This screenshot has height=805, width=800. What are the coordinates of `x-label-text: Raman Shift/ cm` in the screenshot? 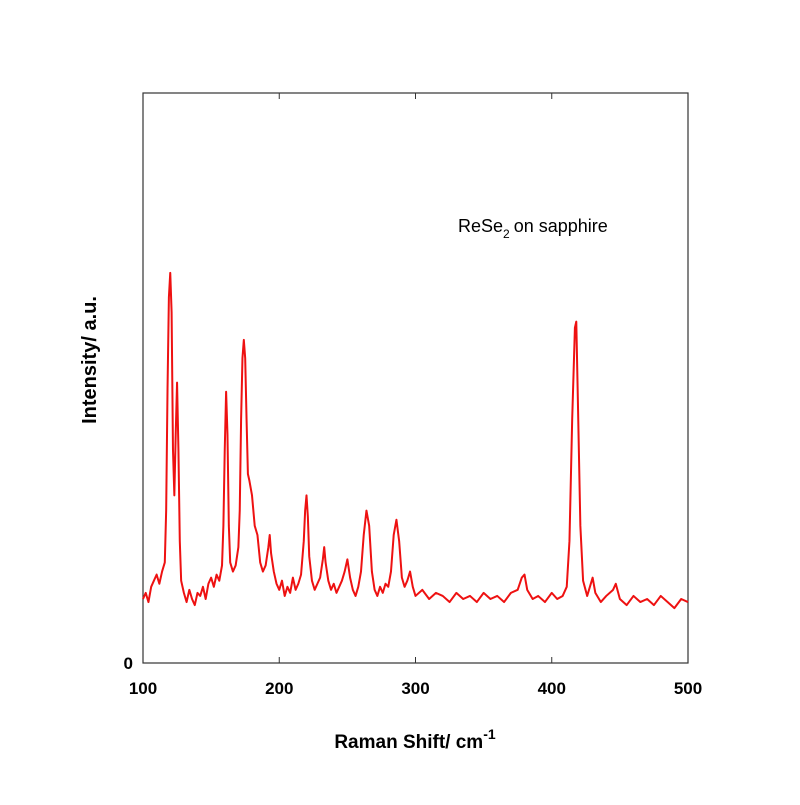 It's located at (408, 742).